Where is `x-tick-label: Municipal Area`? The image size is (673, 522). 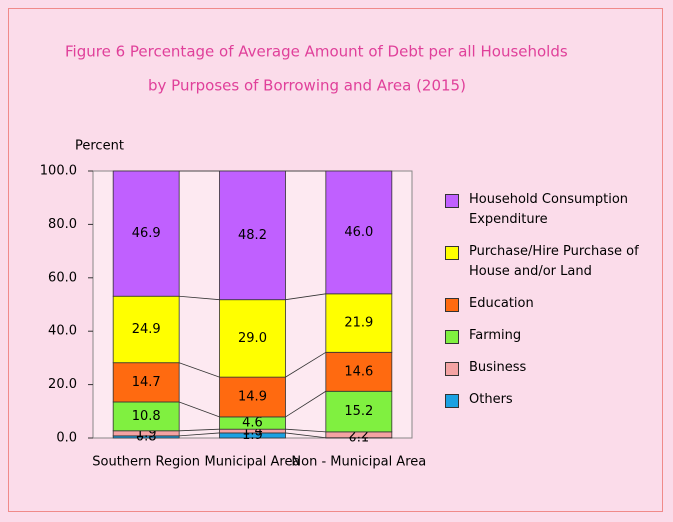
x-tick-label: Municipal Area is located at coordinates (253, 462).